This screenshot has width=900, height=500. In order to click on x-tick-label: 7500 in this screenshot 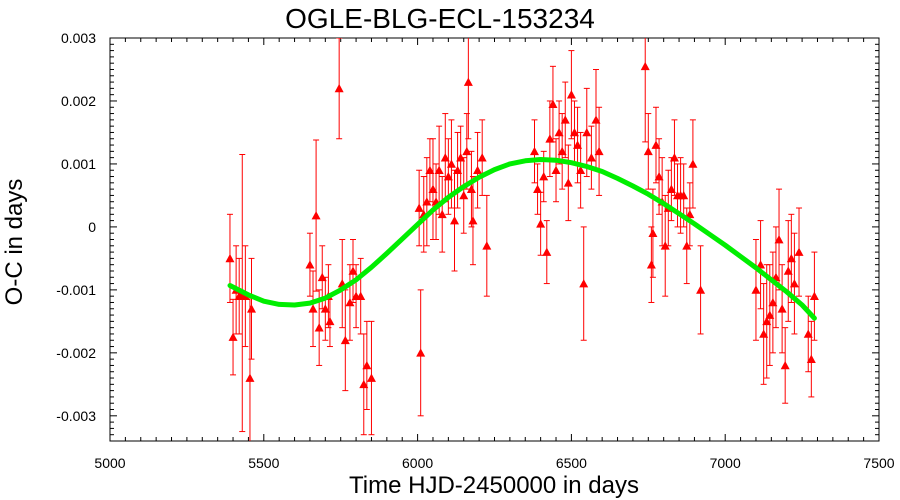, I will do `click(878, 463)`.